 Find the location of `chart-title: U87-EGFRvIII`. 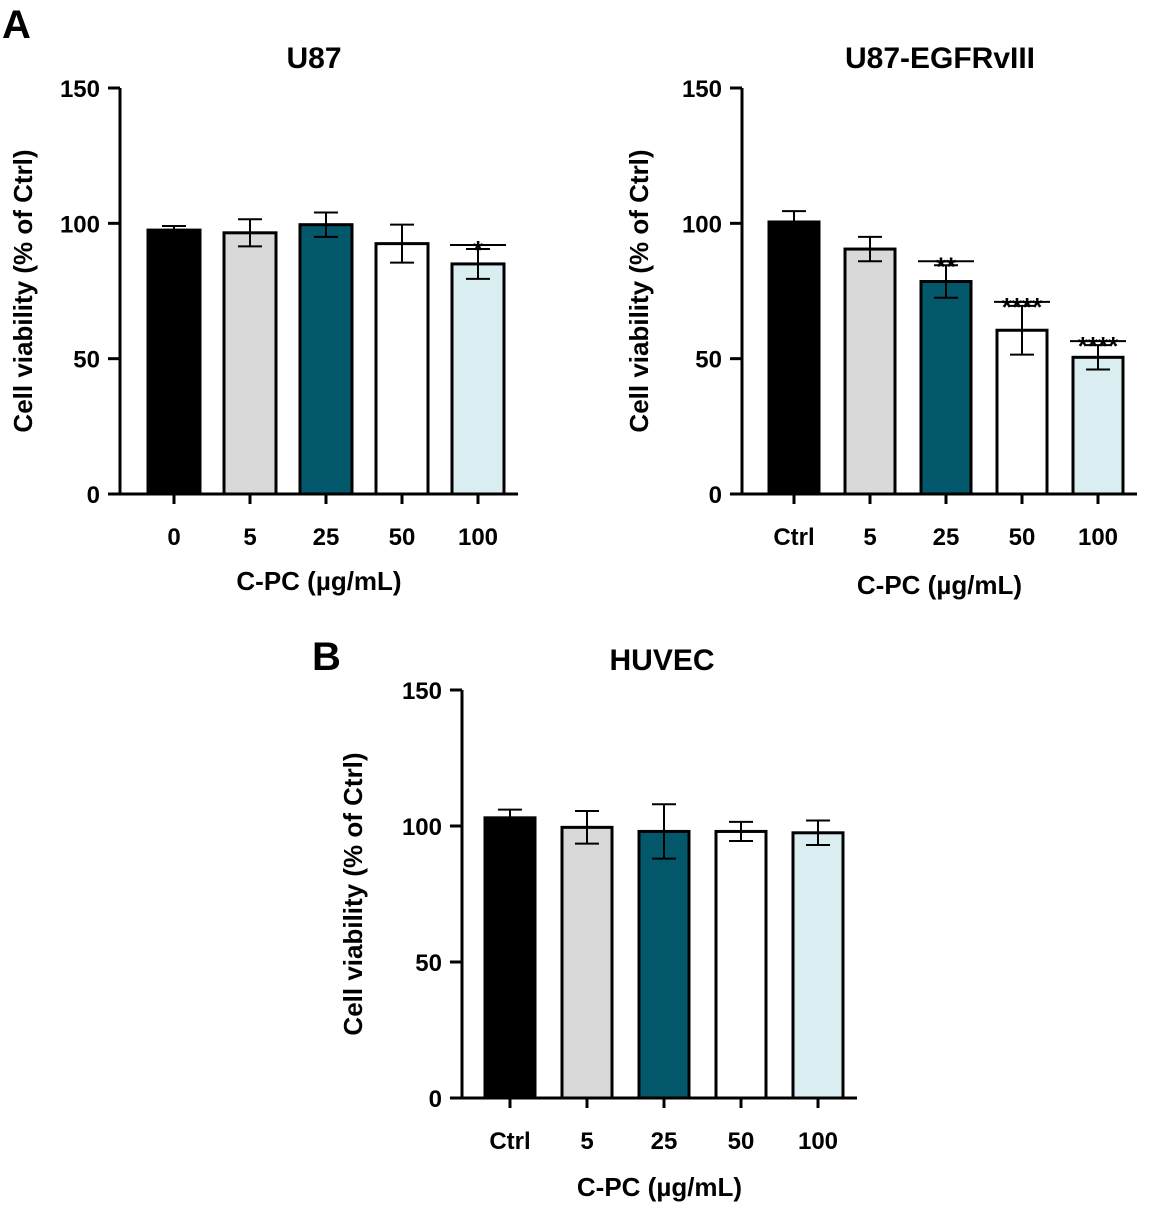

chart-title: U87-EGFRvIII is located at coordinates (940, 58).